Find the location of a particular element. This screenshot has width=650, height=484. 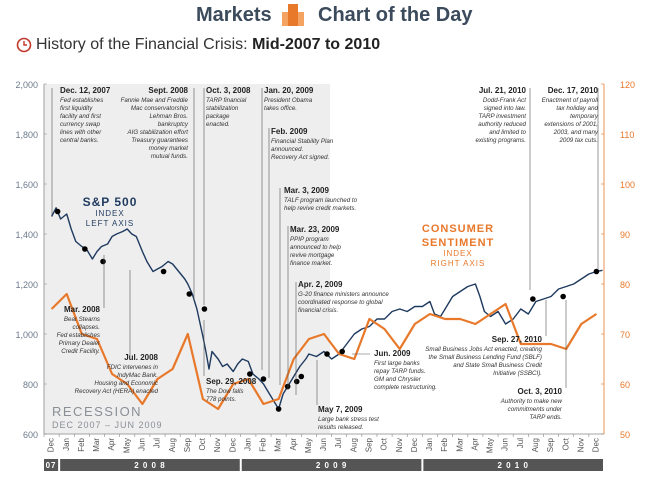

event-text: central banks. is located at coordinates (79, 140).